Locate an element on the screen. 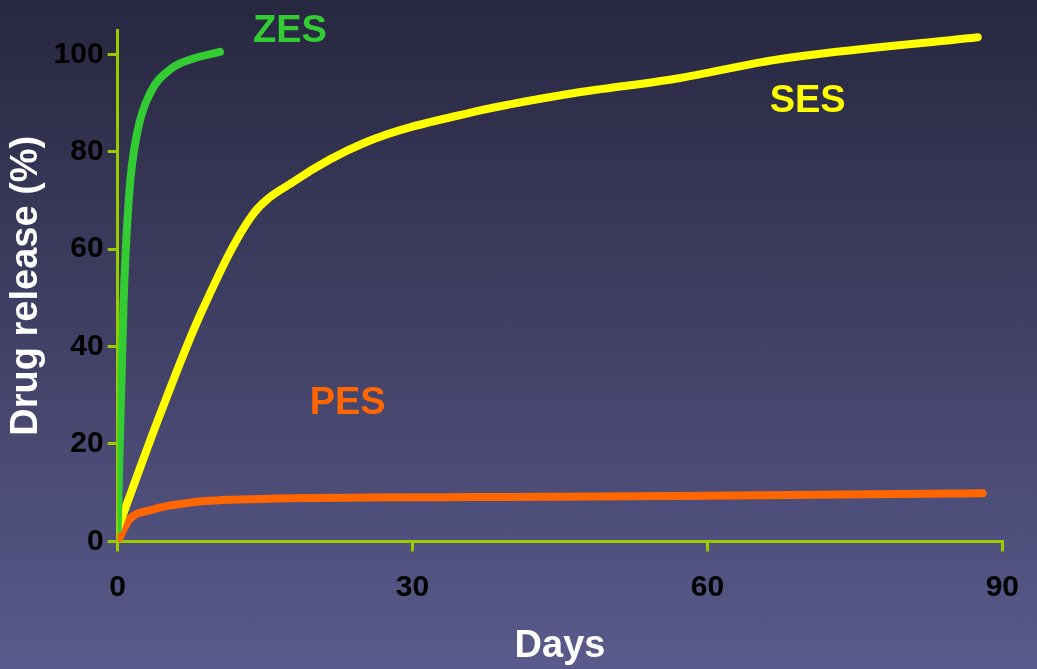 The width and height of the screenshot is (1037, 669). y-tick-label: 20 is located at coordinates (87, 442).